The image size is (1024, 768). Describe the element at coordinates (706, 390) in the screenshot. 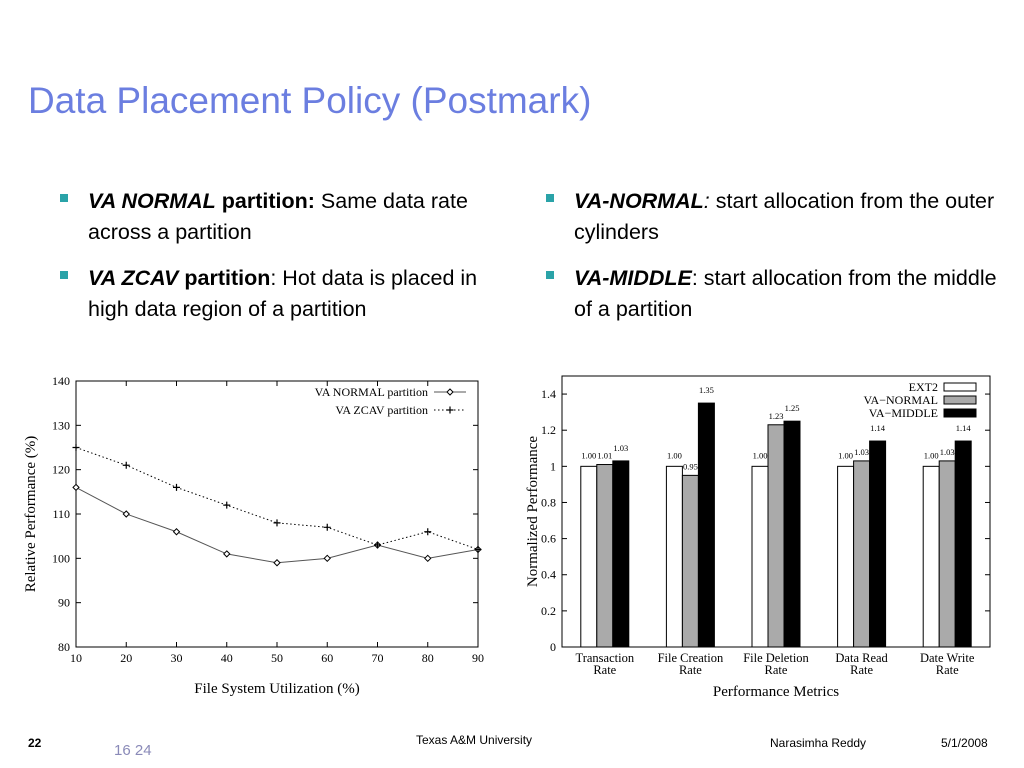

I see `bar-value-label: 1.35` at that location.